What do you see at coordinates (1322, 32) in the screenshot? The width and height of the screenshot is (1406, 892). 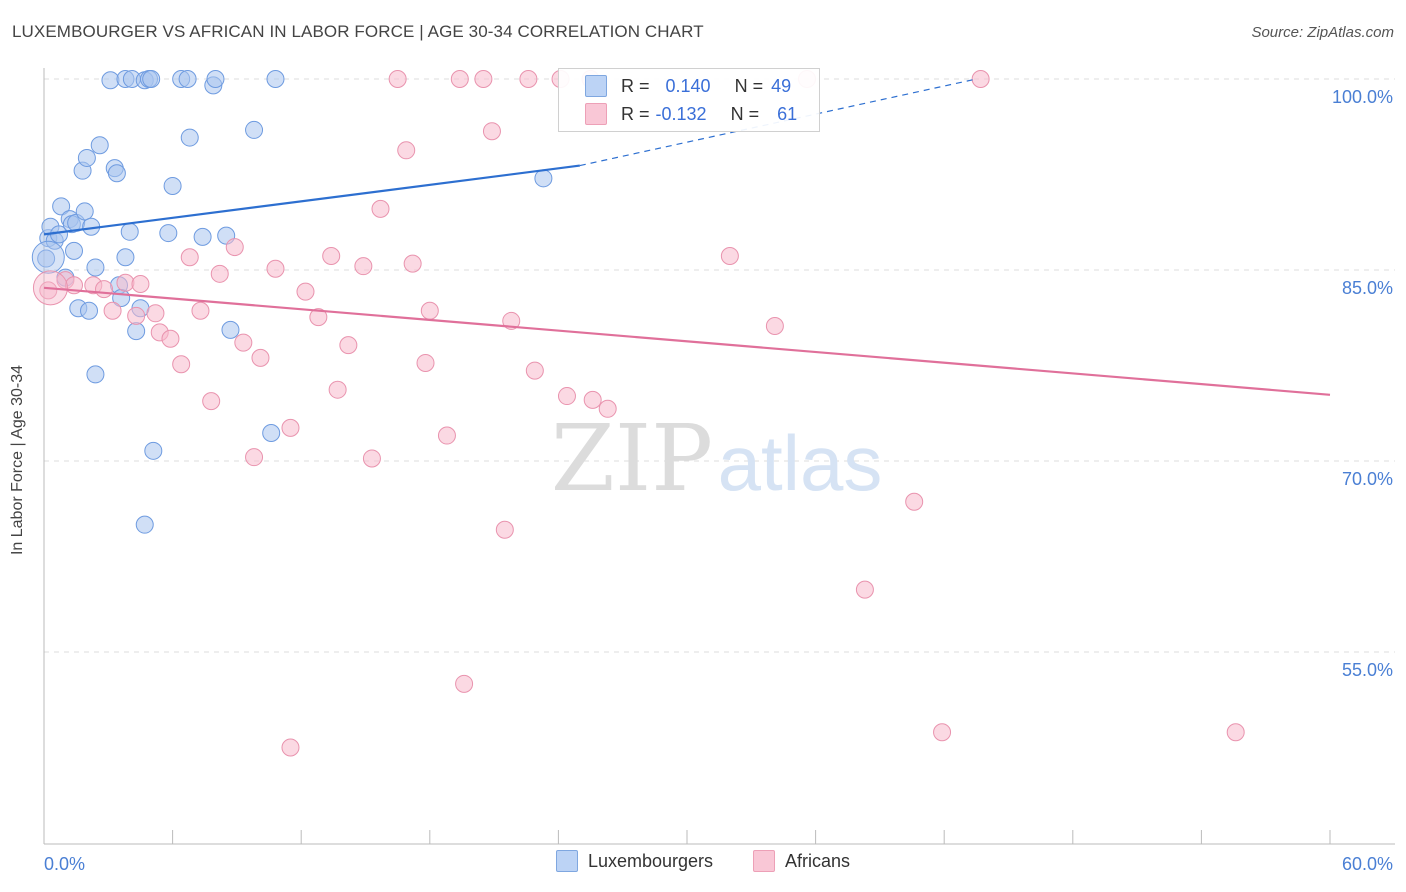 I see `source-label: Source: ZipAtlas.com` at bounding box center [1322, 32].